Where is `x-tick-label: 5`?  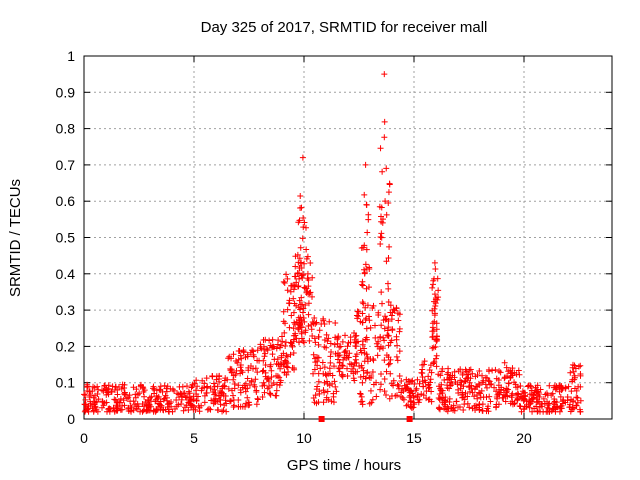
x-tick-label: 5 is located at coordinates (194, 438).